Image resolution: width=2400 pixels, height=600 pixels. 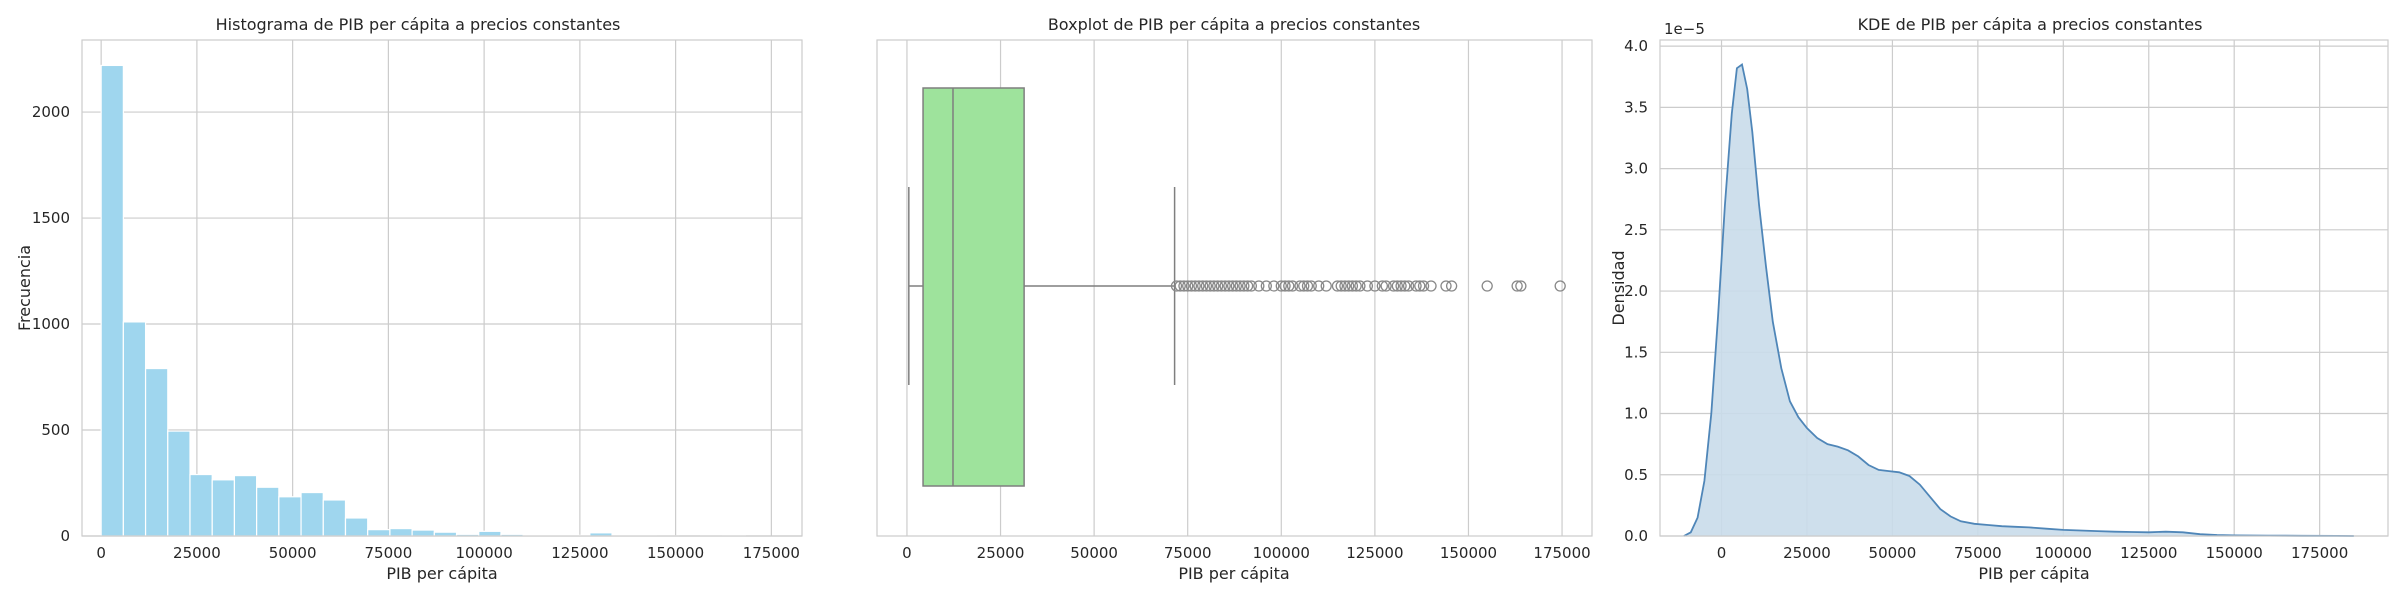 I want to click on histogram-x-tick-label: 175000, so click(x=771, y=553).